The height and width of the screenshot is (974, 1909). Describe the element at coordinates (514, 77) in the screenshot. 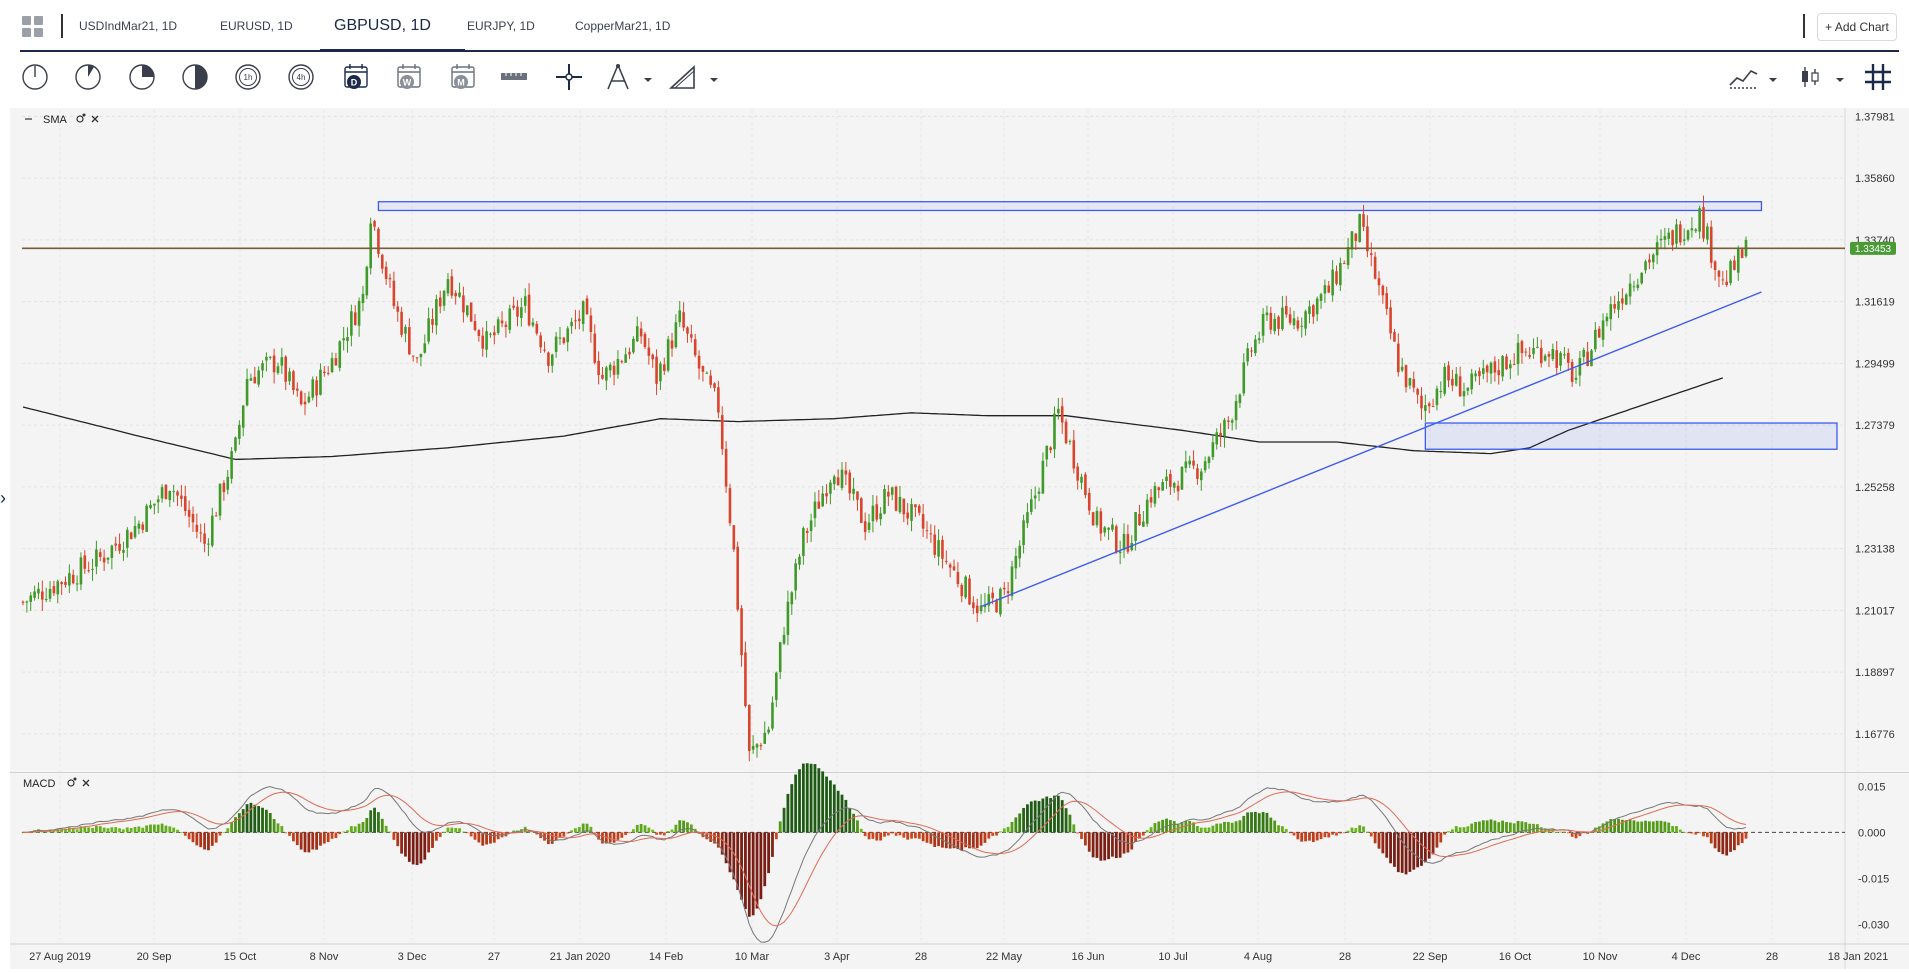

I see `ruler-icon` at that location.